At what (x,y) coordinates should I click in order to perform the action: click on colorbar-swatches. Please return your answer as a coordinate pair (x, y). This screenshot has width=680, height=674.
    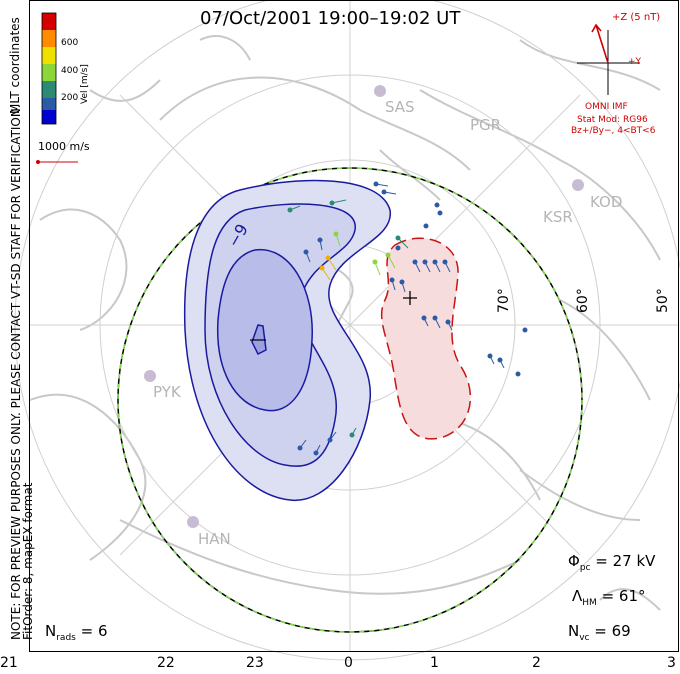
    Looking at the image, I should click on (49, 68).